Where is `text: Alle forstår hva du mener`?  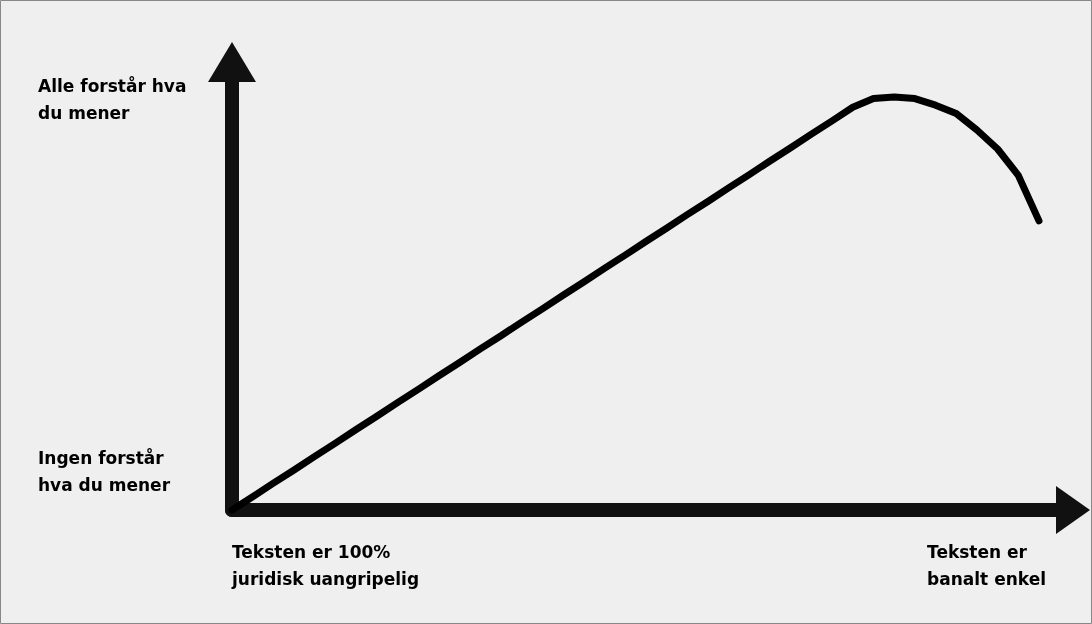 text: Alle forstår hva du mener is located at coordinates (112, 98).